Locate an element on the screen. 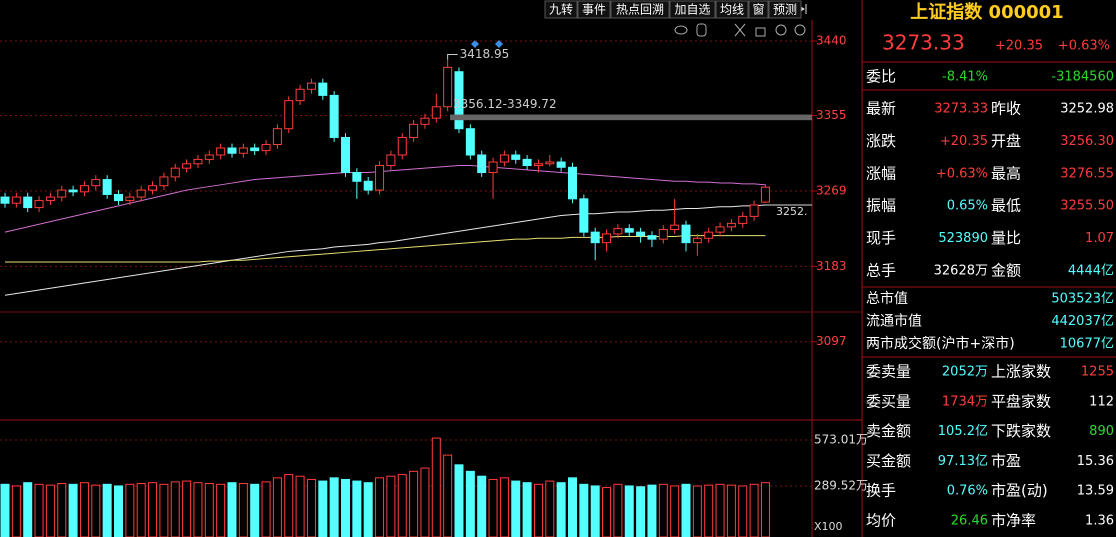 The height and width of the screenshot is (537, 1116). lock-icon is located at coordinates (760, 32).